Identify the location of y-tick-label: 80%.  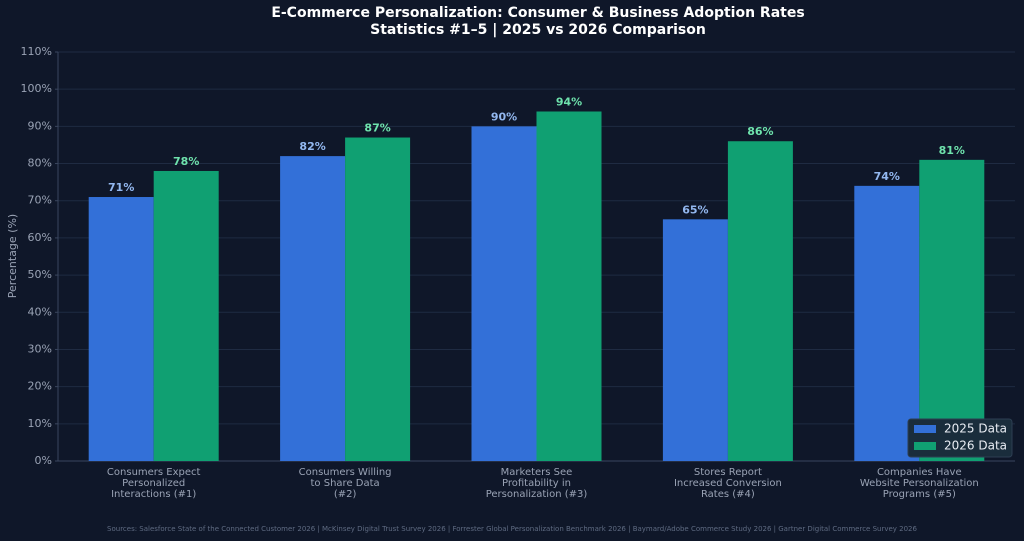
(40, 163).